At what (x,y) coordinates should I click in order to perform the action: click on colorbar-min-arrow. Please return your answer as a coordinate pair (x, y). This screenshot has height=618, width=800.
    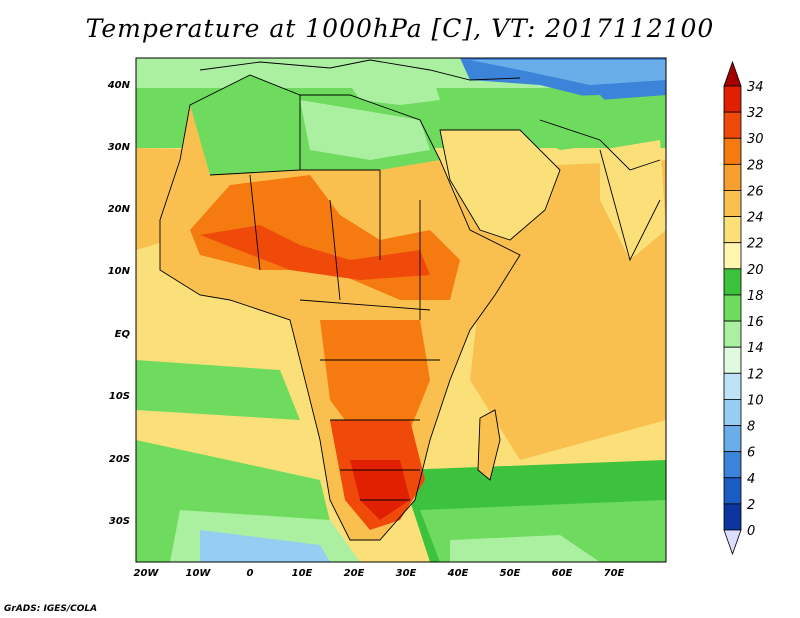
    Looking at the image, I should click on (732, 542).